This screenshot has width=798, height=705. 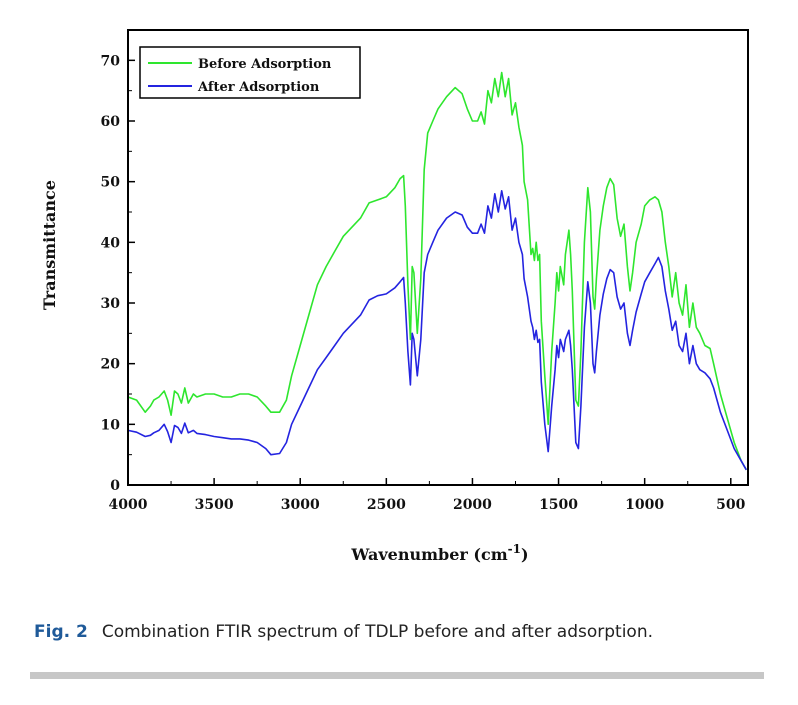 What do you see at coordinates (397, 675) in the screenshot?
I see `caption-divider` at bounding box center [397, 675].